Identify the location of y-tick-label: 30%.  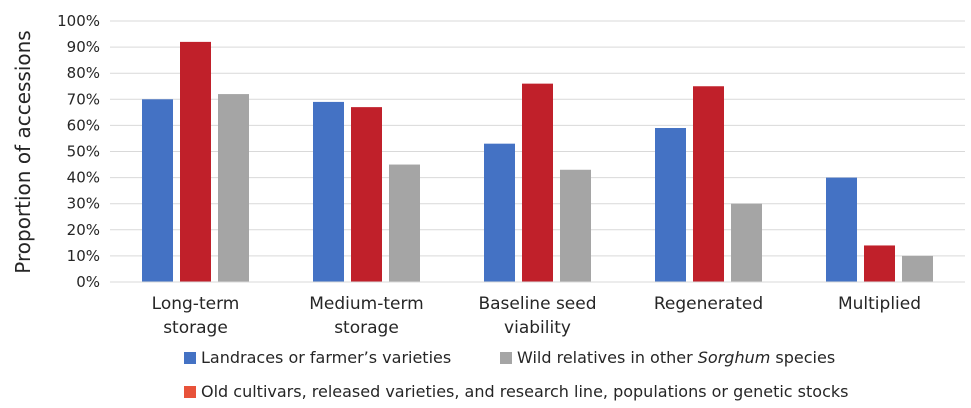
(83, 204).